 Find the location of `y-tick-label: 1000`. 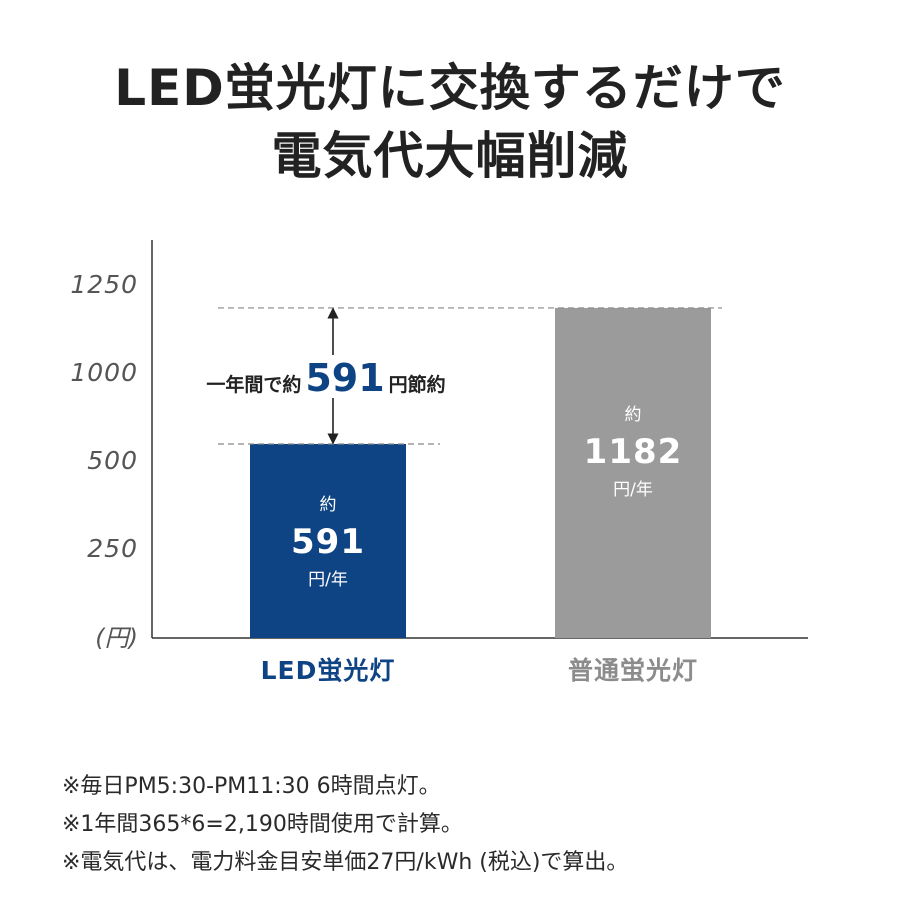

y-tick-label: 1000 is located at coordinates (104, 372).